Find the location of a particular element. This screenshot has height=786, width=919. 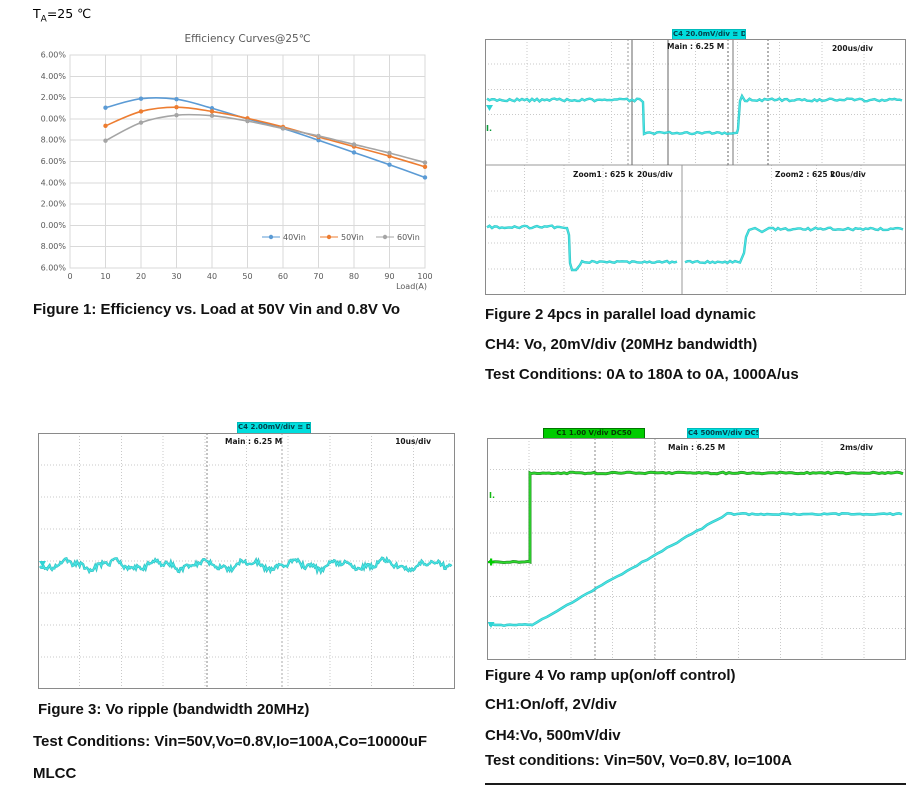

figure2-zoom1-timebase: 20us/div is located at coordinates (655, 174).